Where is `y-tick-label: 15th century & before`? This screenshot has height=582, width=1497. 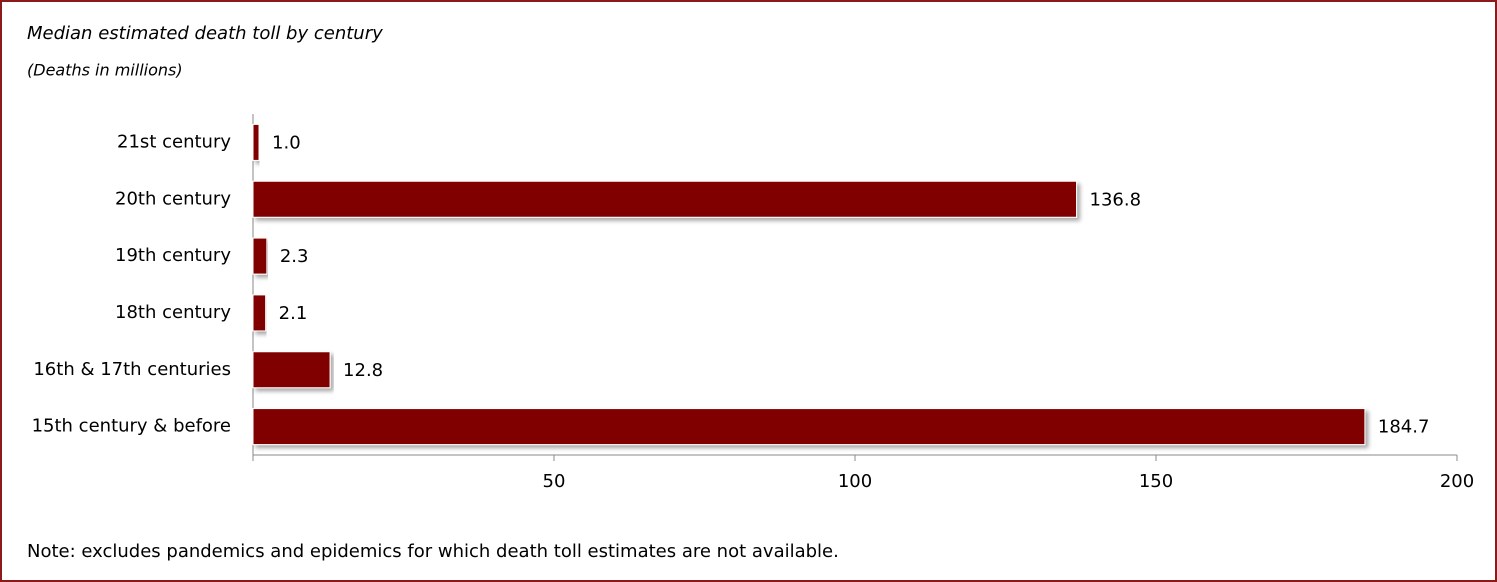 y-tick-label: 15th century & before is located at coordinates (131, 426).